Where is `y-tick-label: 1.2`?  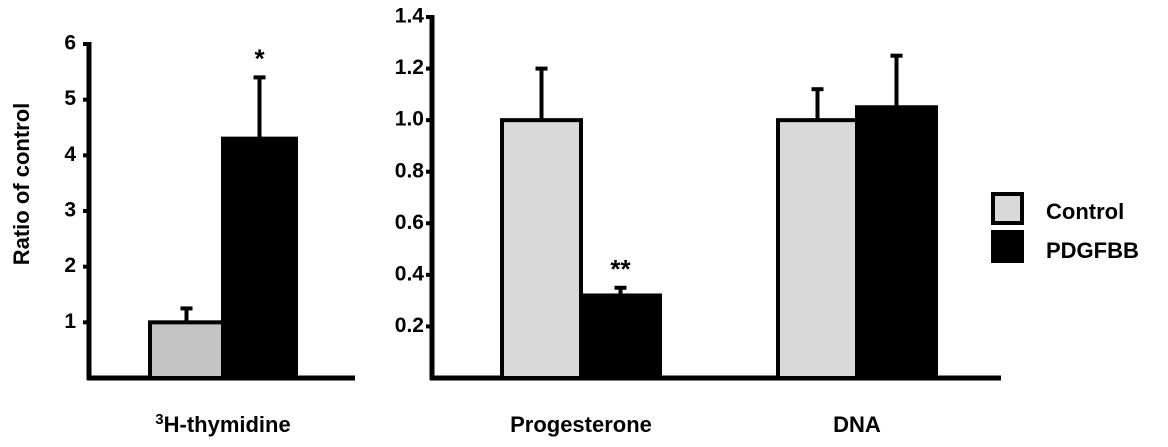
y-tick-label: 1.2 is located at coordinates (409, 67).